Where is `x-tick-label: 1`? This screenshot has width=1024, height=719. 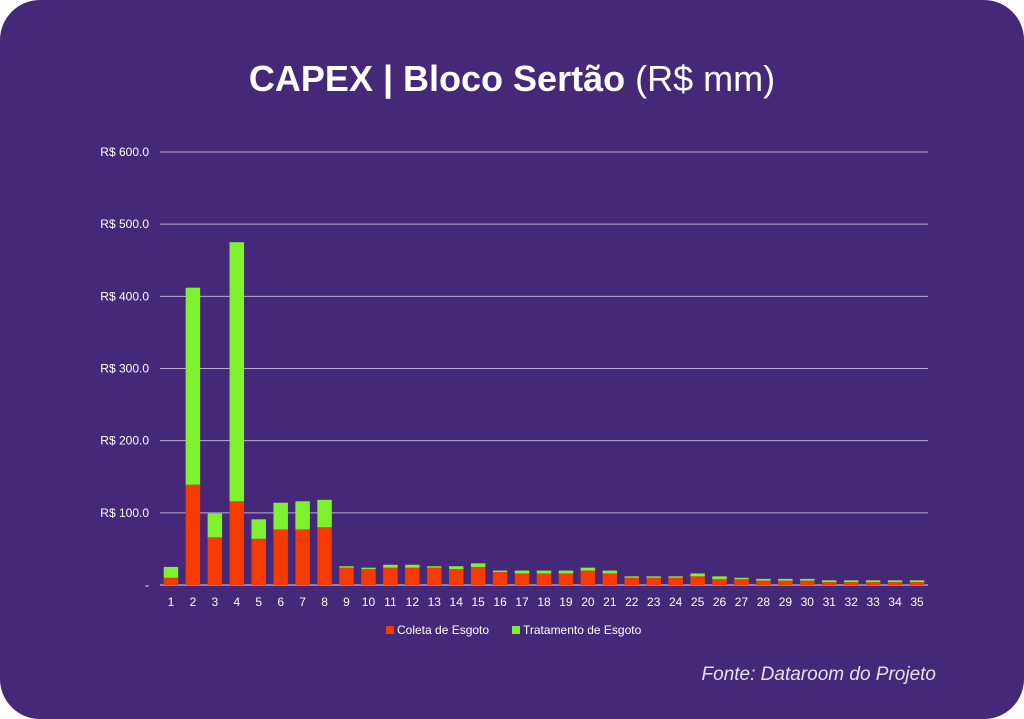 x-tick-label: 1 is located at coordinates (171, 602).